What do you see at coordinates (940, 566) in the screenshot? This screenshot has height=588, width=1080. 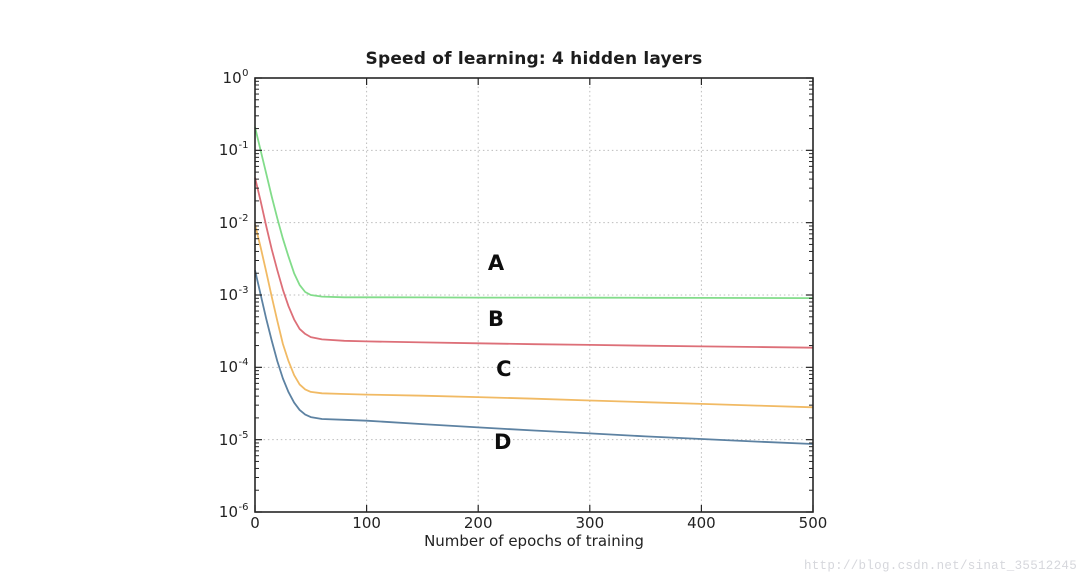 I see `watermark: http://blog.csdn.net/sinat_35512245` at bounding box center [940, 566].